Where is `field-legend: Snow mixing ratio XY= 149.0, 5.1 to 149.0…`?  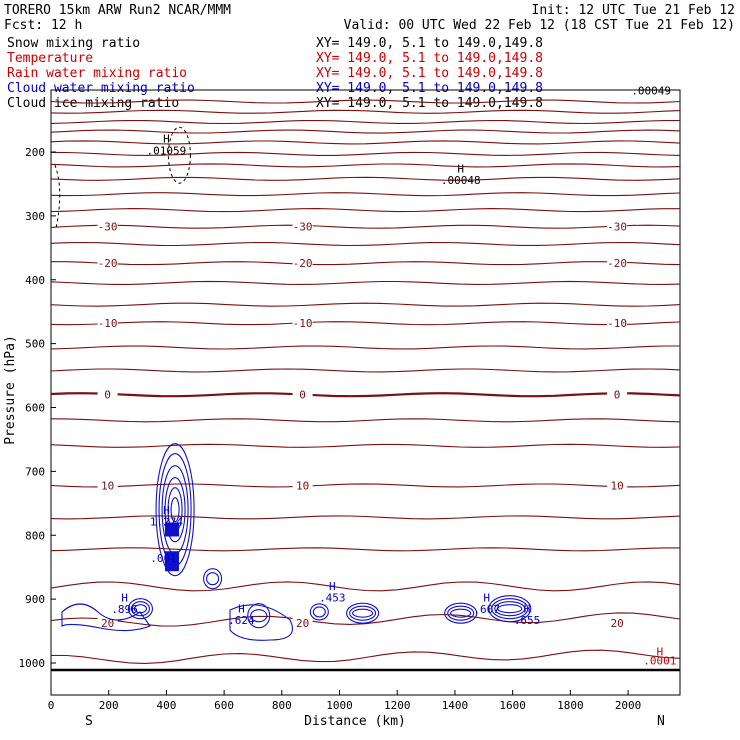 field-legend: Snow mixing ratio XY= 149.0, 5.1 to 149.0… is located at coordinates (275, 73).